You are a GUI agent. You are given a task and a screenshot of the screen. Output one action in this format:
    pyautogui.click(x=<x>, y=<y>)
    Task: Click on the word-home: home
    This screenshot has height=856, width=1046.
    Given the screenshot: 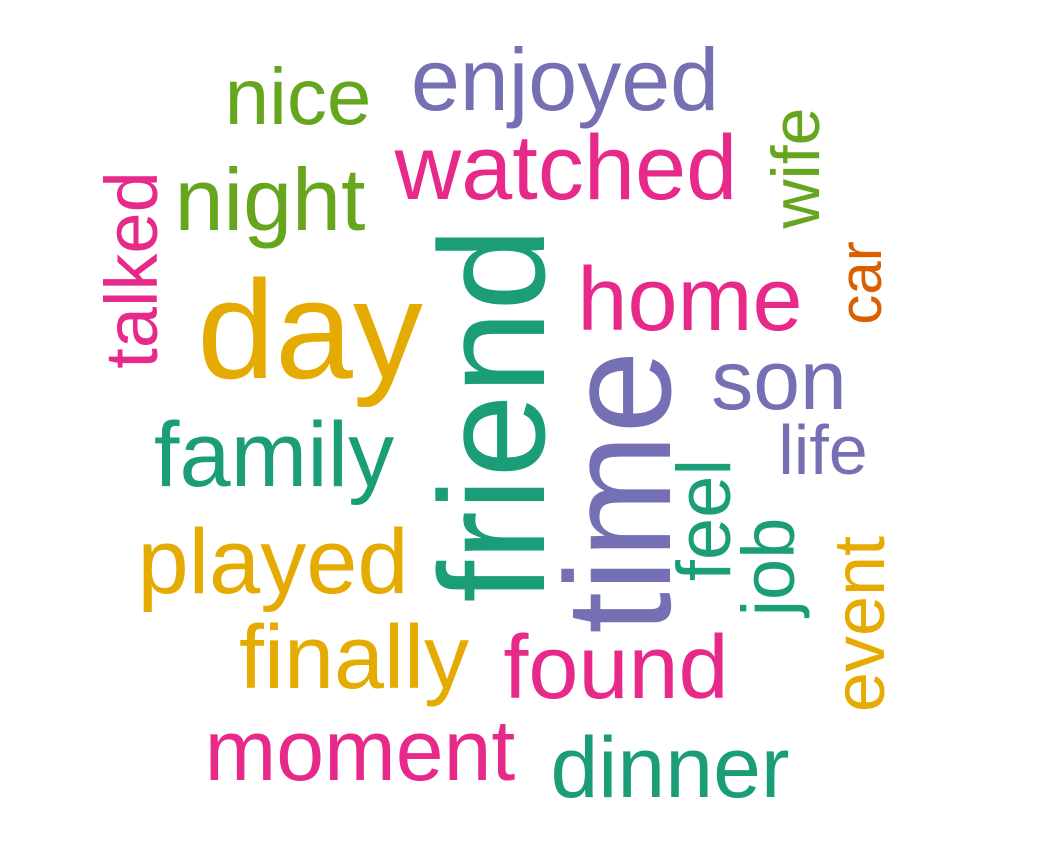 What is the action you would take?
    pyautogui.click(x=690, y=300)
    